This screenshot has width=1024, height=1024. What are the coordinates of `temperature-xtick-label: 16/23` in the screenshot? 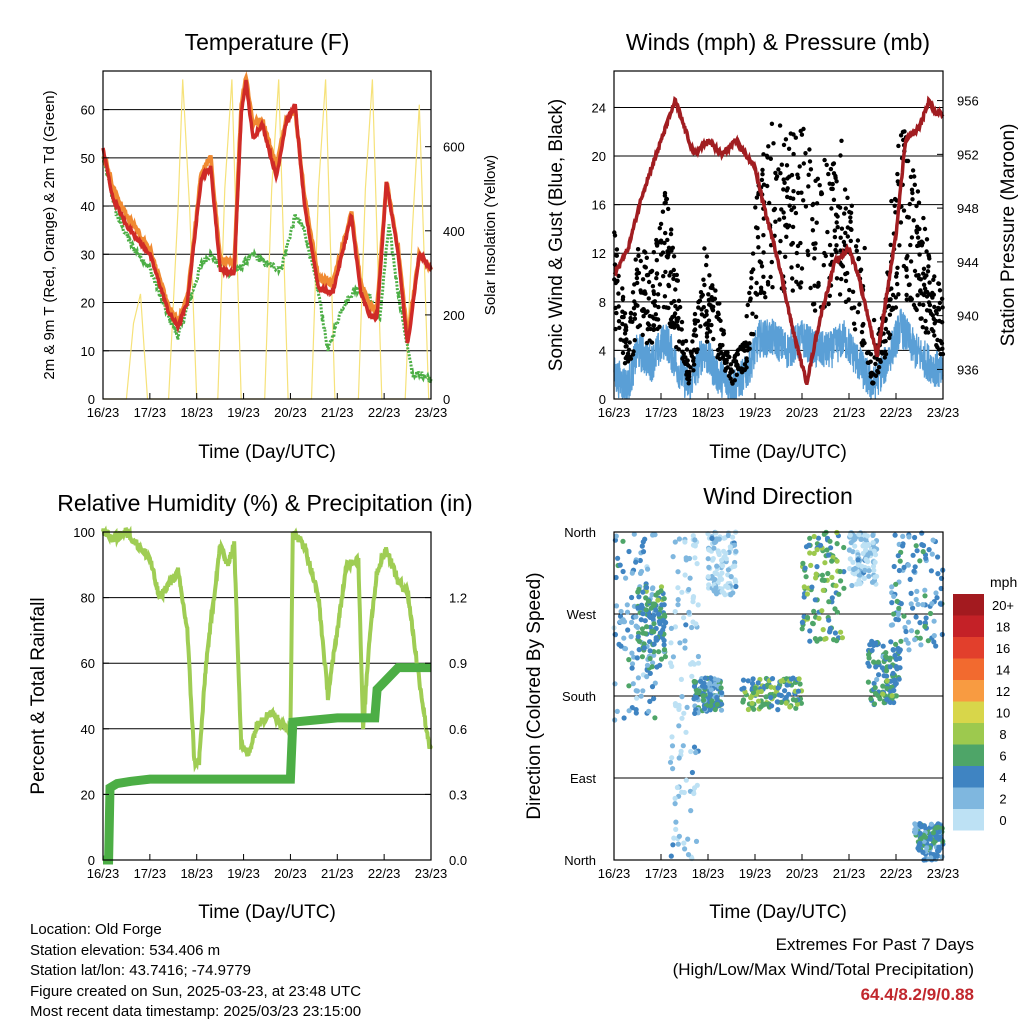 It's located at (103, 412).